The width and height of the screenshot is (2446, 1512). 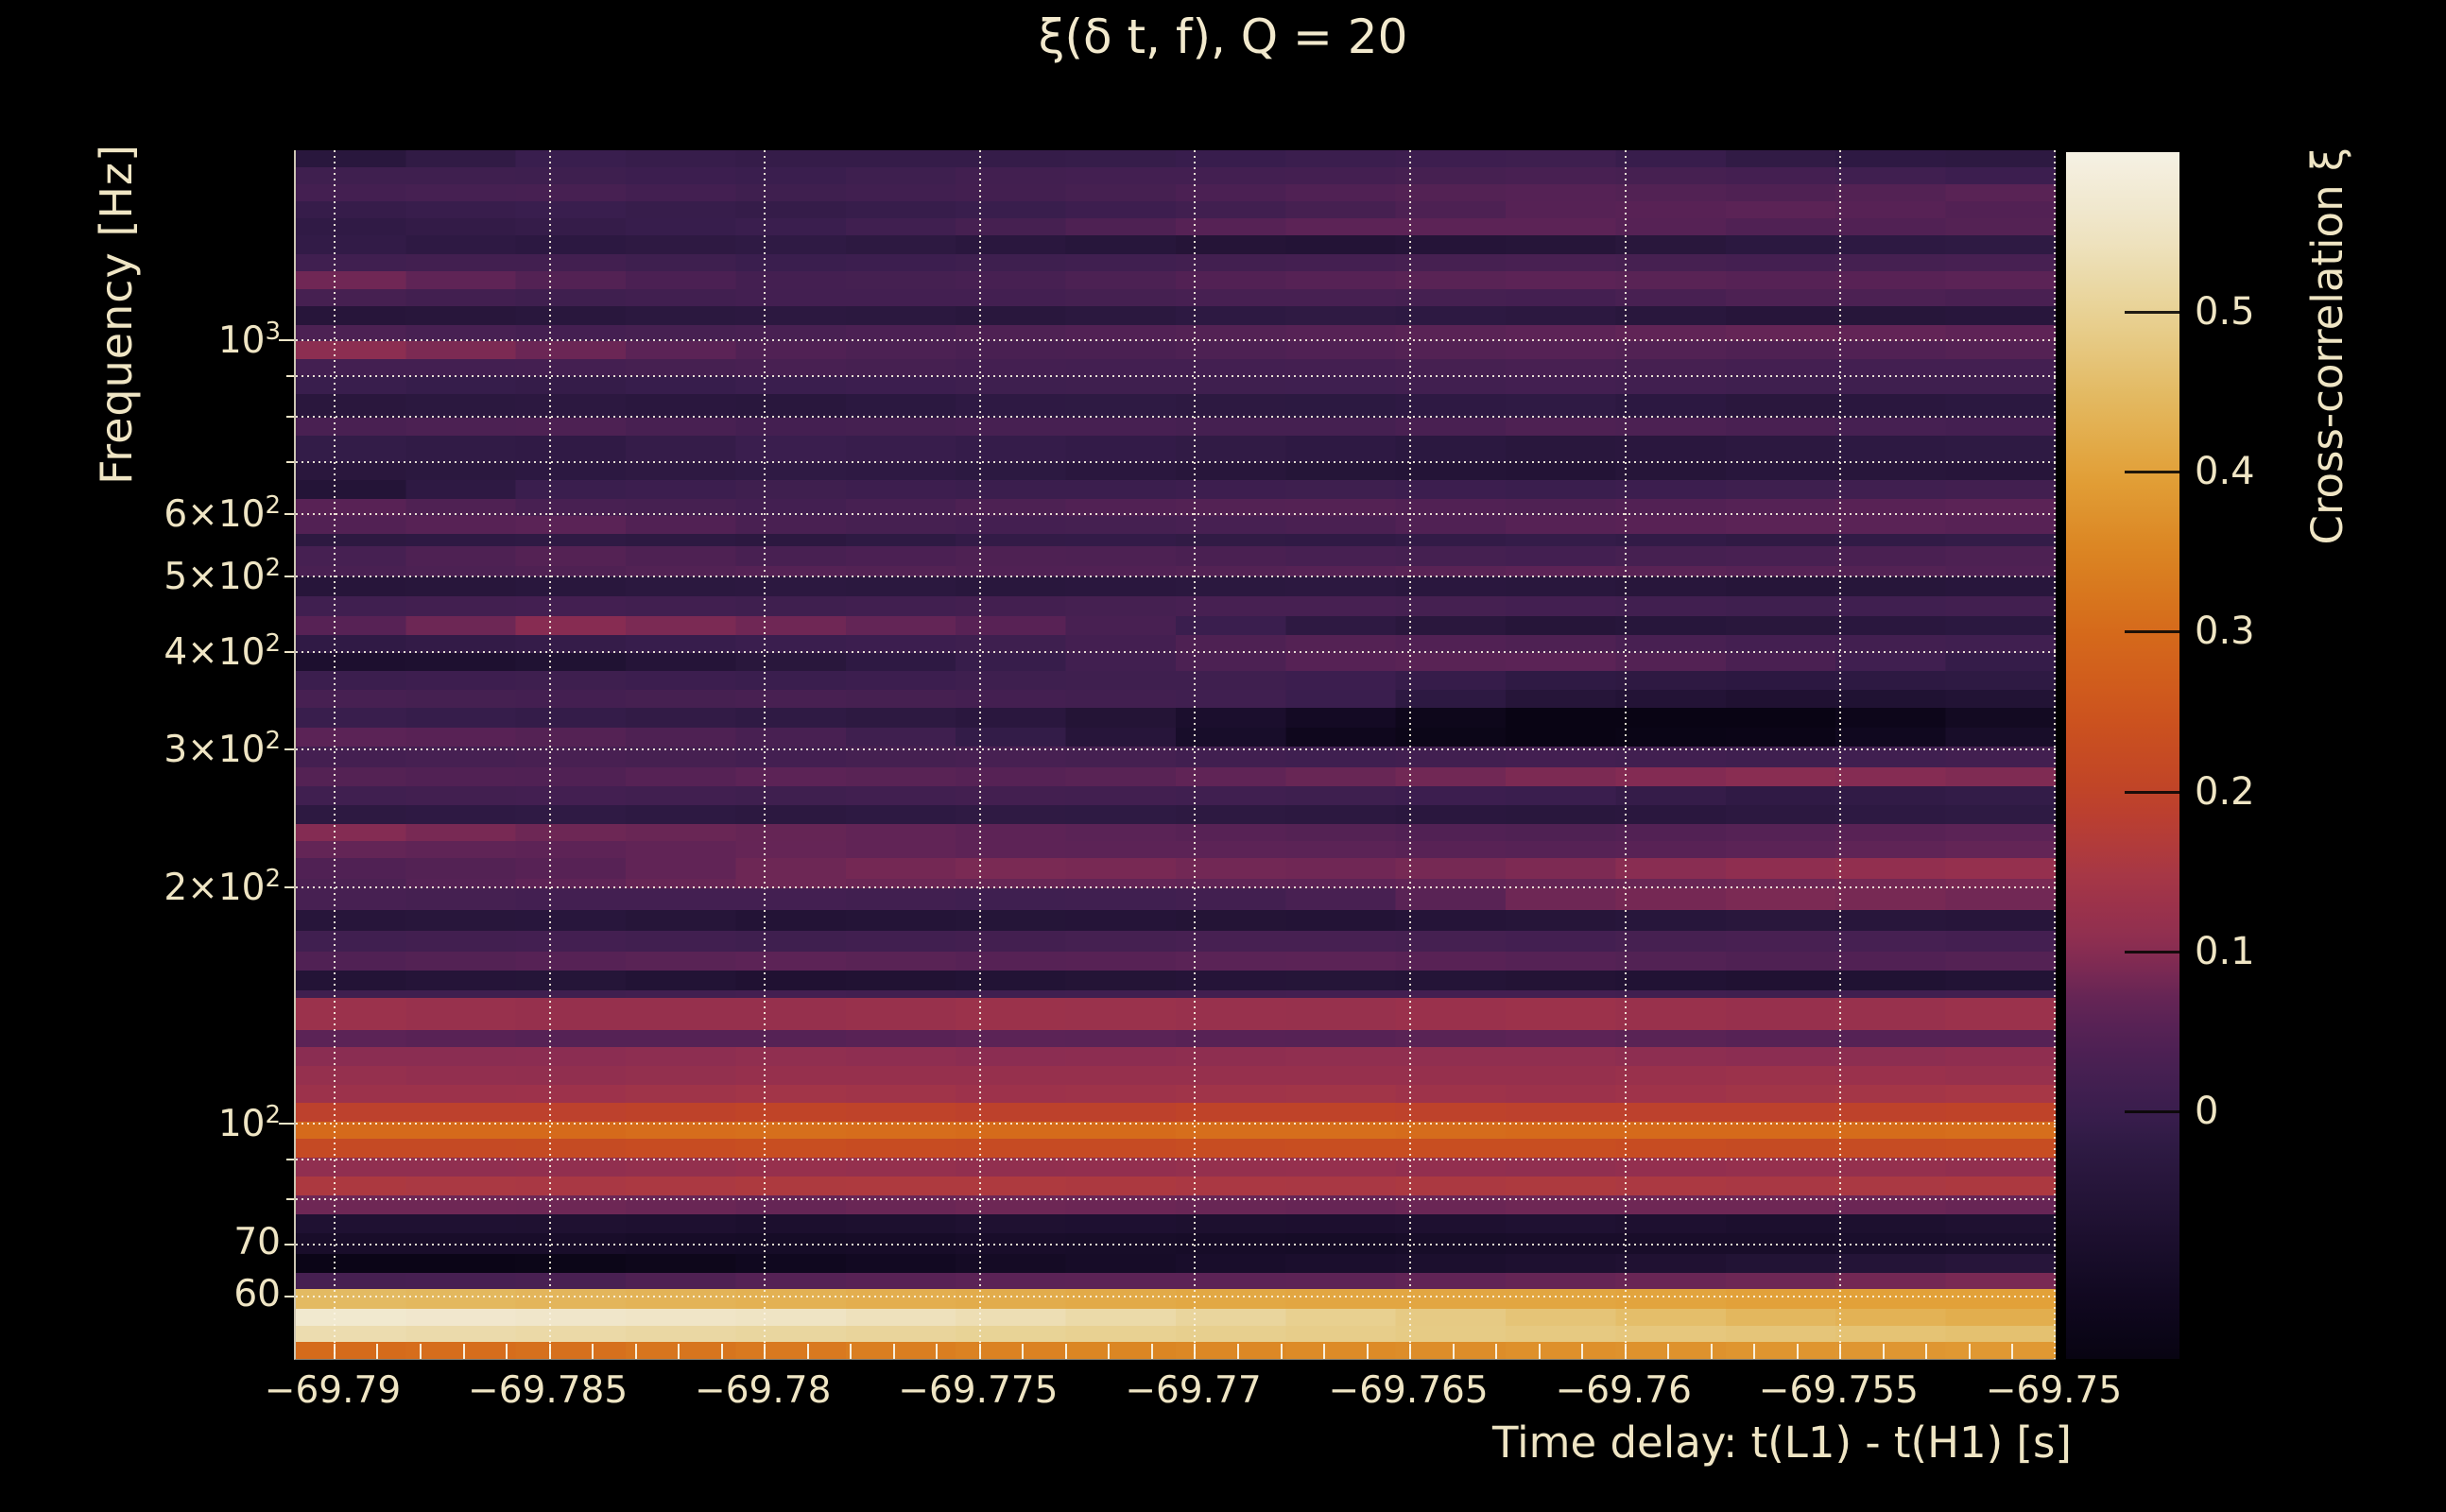 What do you see at coordinates (290, 416) in the screenshot?
I see `y-minor-tick` at bounding box center [290, 416].